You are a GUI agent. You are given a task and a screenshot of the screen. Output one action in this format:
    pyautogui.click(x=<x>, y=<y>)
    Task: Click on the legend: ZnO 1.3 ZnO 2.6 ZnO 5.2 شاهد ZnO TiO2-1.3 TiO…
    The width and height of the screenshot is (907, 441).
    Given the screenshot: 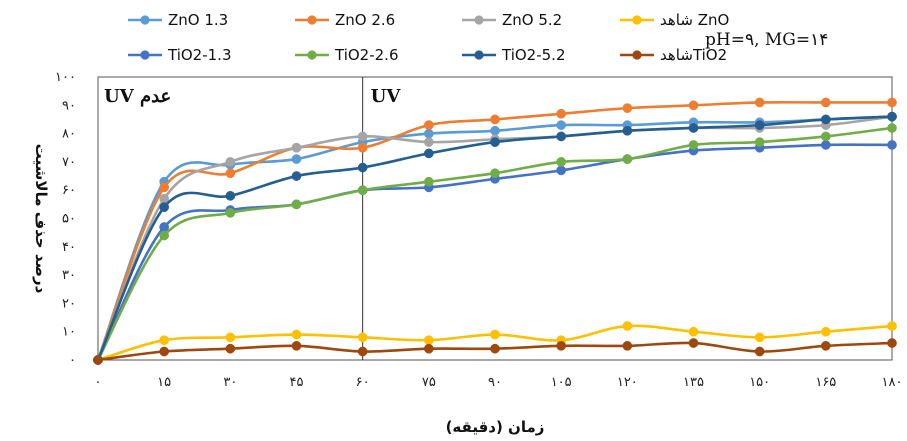 What is the action you would take?
    pyautogui.click(x=428, y=37)
    